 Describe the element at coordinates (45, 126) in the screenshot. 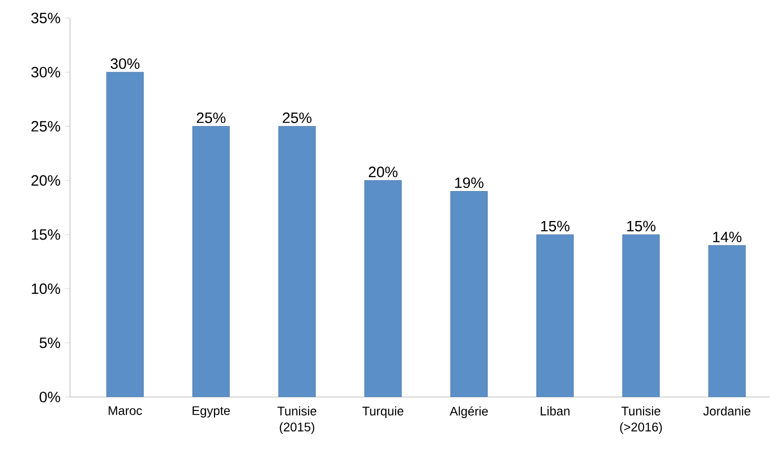

I see `y-tick-label: 25%` at that location.